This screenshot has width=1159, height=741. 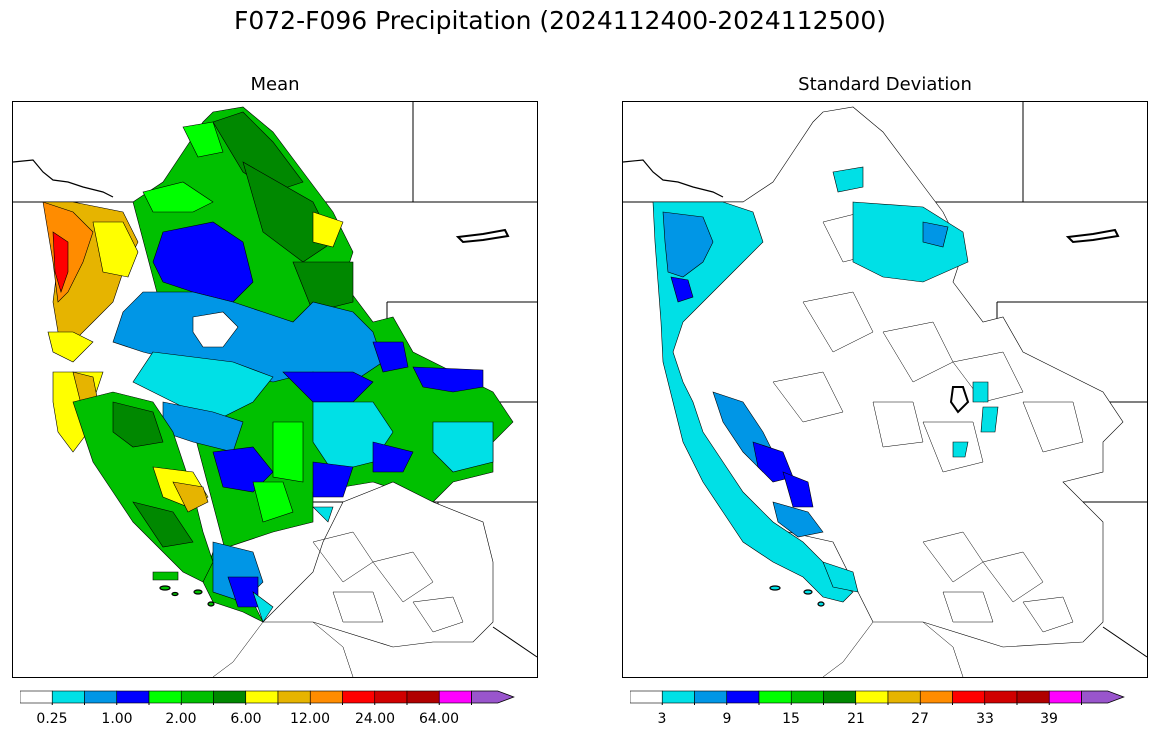 I want to click on stddev-colorbar-label: 39, so click(x=1049, y=719).